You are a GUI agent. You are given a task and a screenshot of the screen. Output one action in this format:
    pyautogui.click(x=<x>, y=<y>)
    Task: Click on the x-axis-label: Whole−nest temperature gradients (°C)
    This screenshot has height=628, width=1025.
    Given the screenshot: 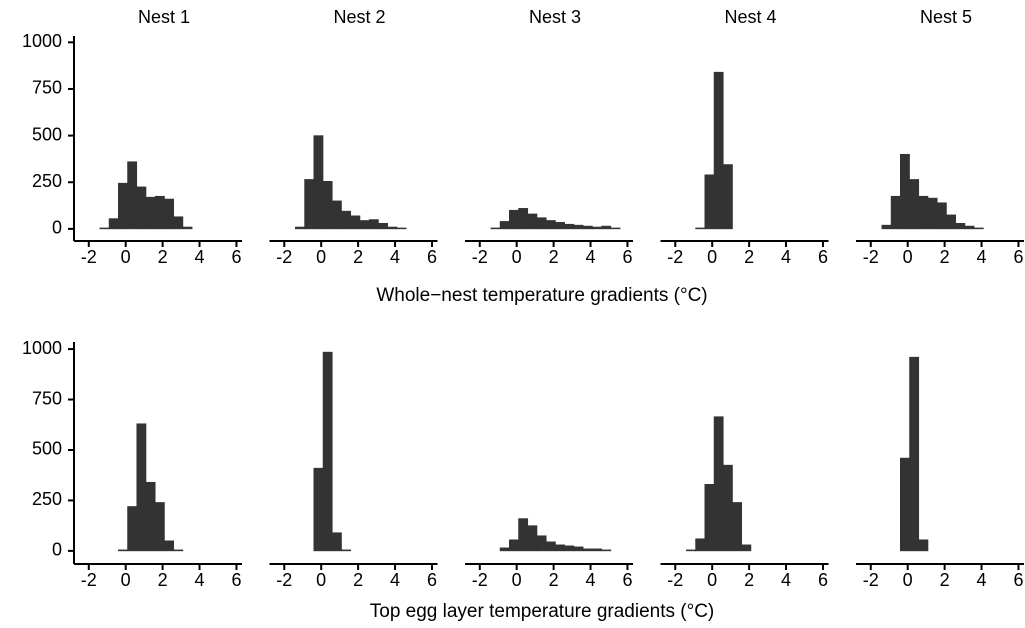 What is the action you would take?
    pyautogui.click(x=541, y=295)
    